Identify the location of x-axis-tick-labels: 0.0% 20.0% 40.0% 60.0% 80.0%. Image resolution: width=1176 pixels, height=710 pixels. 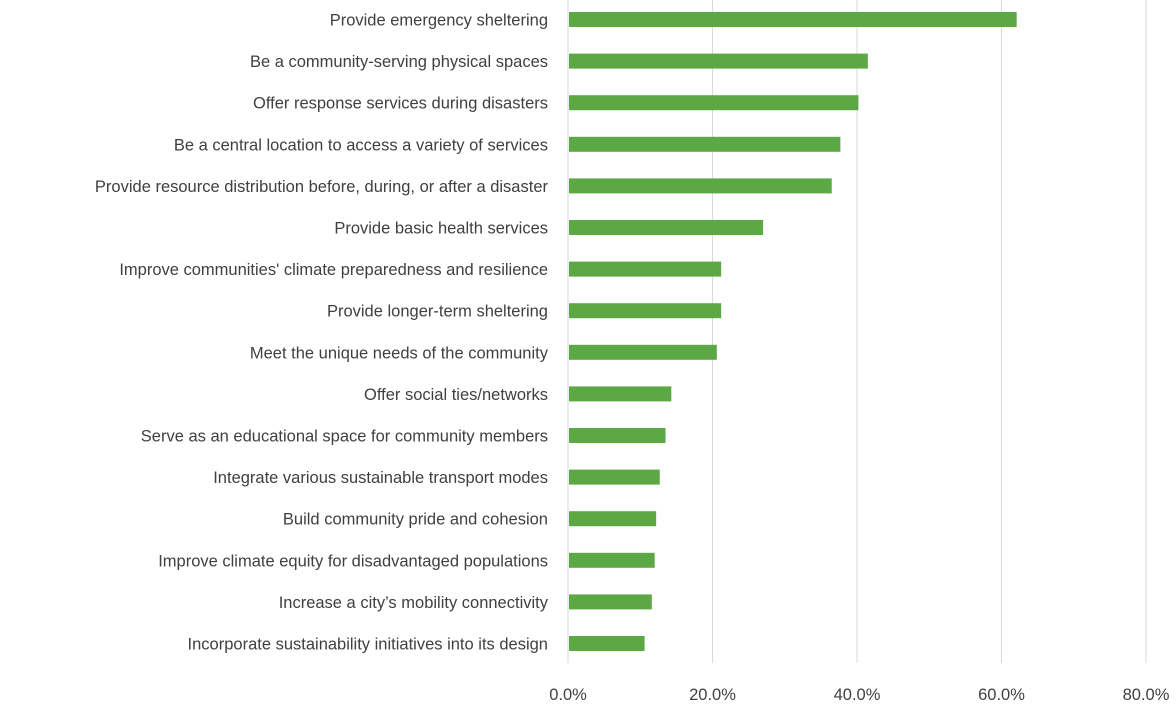
(859, 695).